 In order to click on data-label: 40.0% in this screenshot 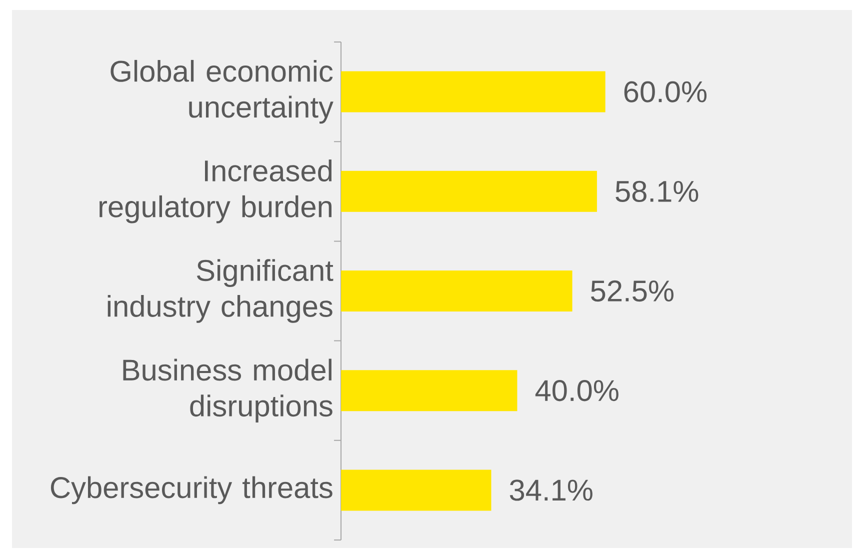, I will do `click(576, 391)`.